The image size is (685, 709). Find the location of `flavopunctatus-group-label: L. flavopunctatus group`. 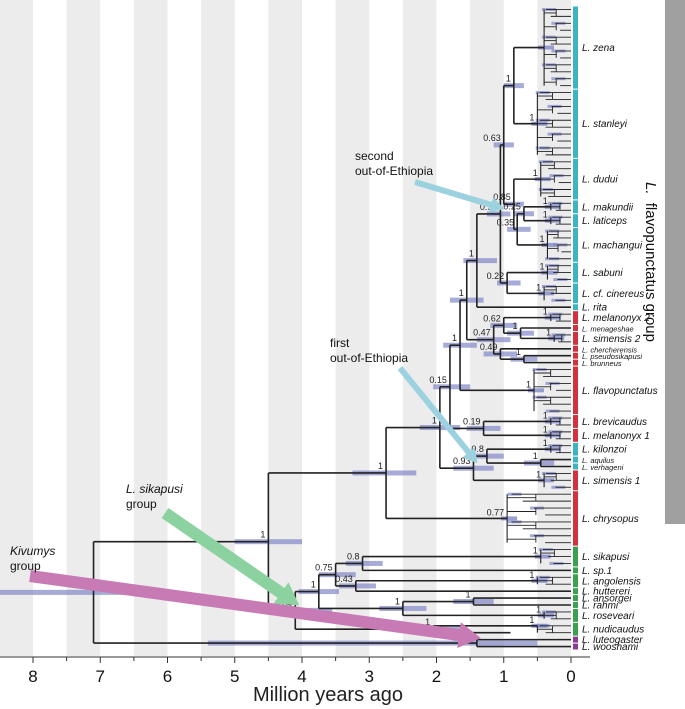

flavopunctatus-group-label: L. flavopunctatus group is located at coordinates (663, 262).